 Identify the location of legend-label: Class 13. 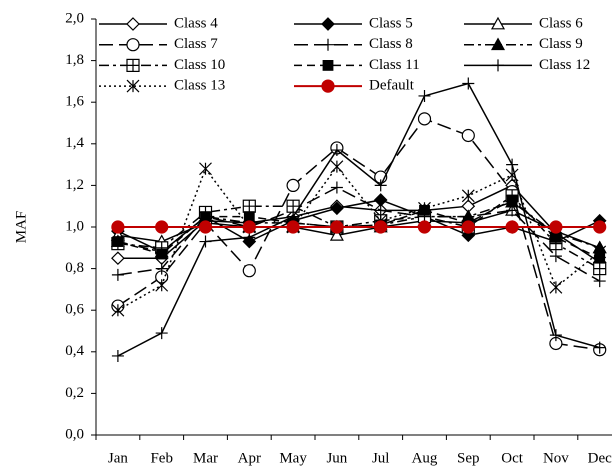
(199, 86).